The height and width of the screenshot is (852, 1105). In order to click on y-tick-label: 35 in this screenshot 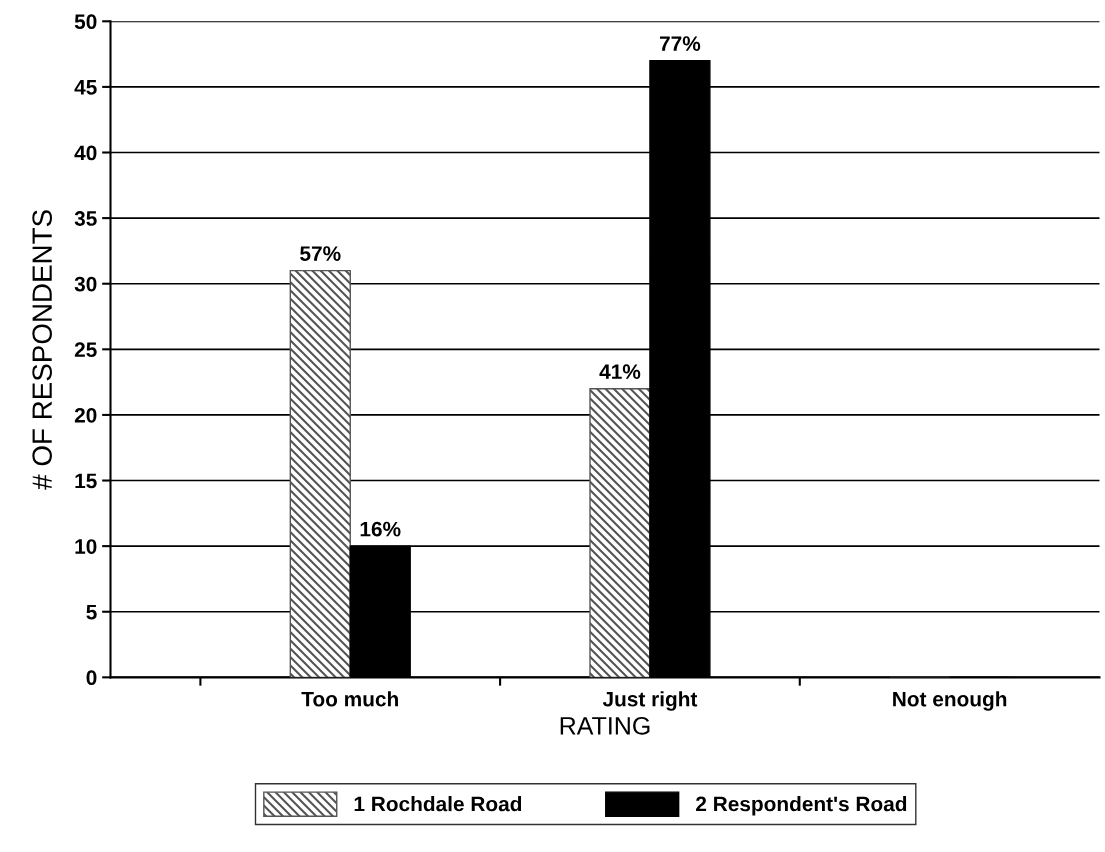, I will do `click(85, 218)`.